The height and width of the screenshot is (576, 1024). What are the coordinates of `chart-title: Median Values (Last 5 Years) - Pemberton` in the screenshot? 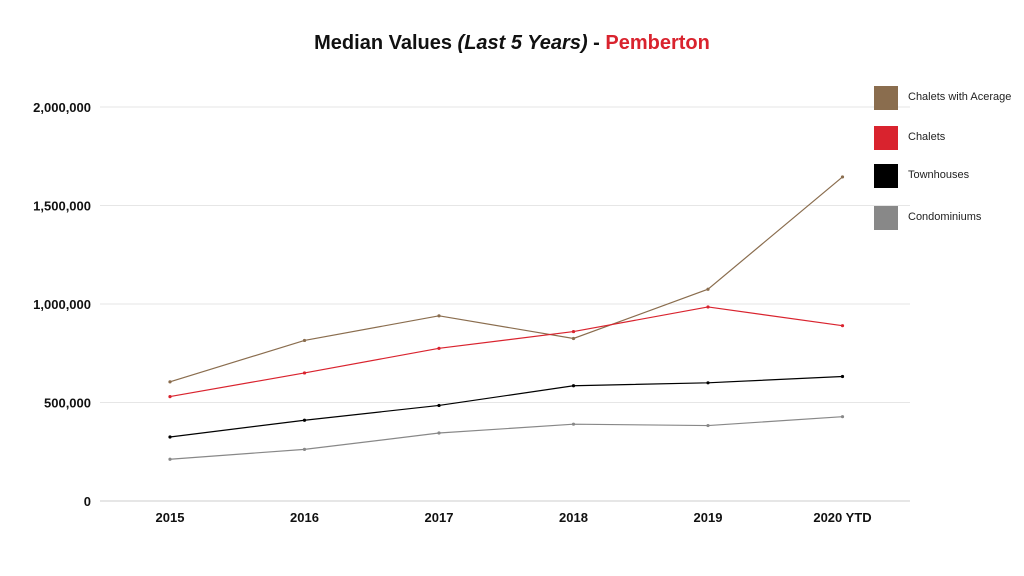 It's located at (512, 43).